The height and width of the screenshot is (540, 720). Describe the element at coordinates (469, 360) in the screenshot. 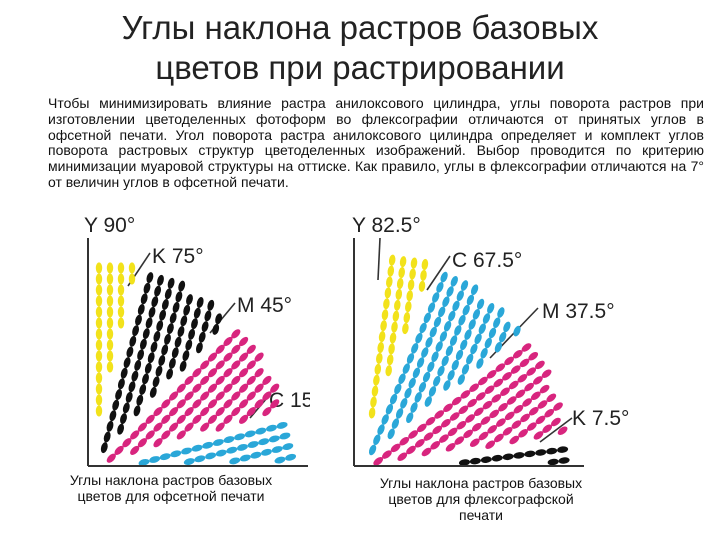

I see `flexo-dot-layer` at that location.